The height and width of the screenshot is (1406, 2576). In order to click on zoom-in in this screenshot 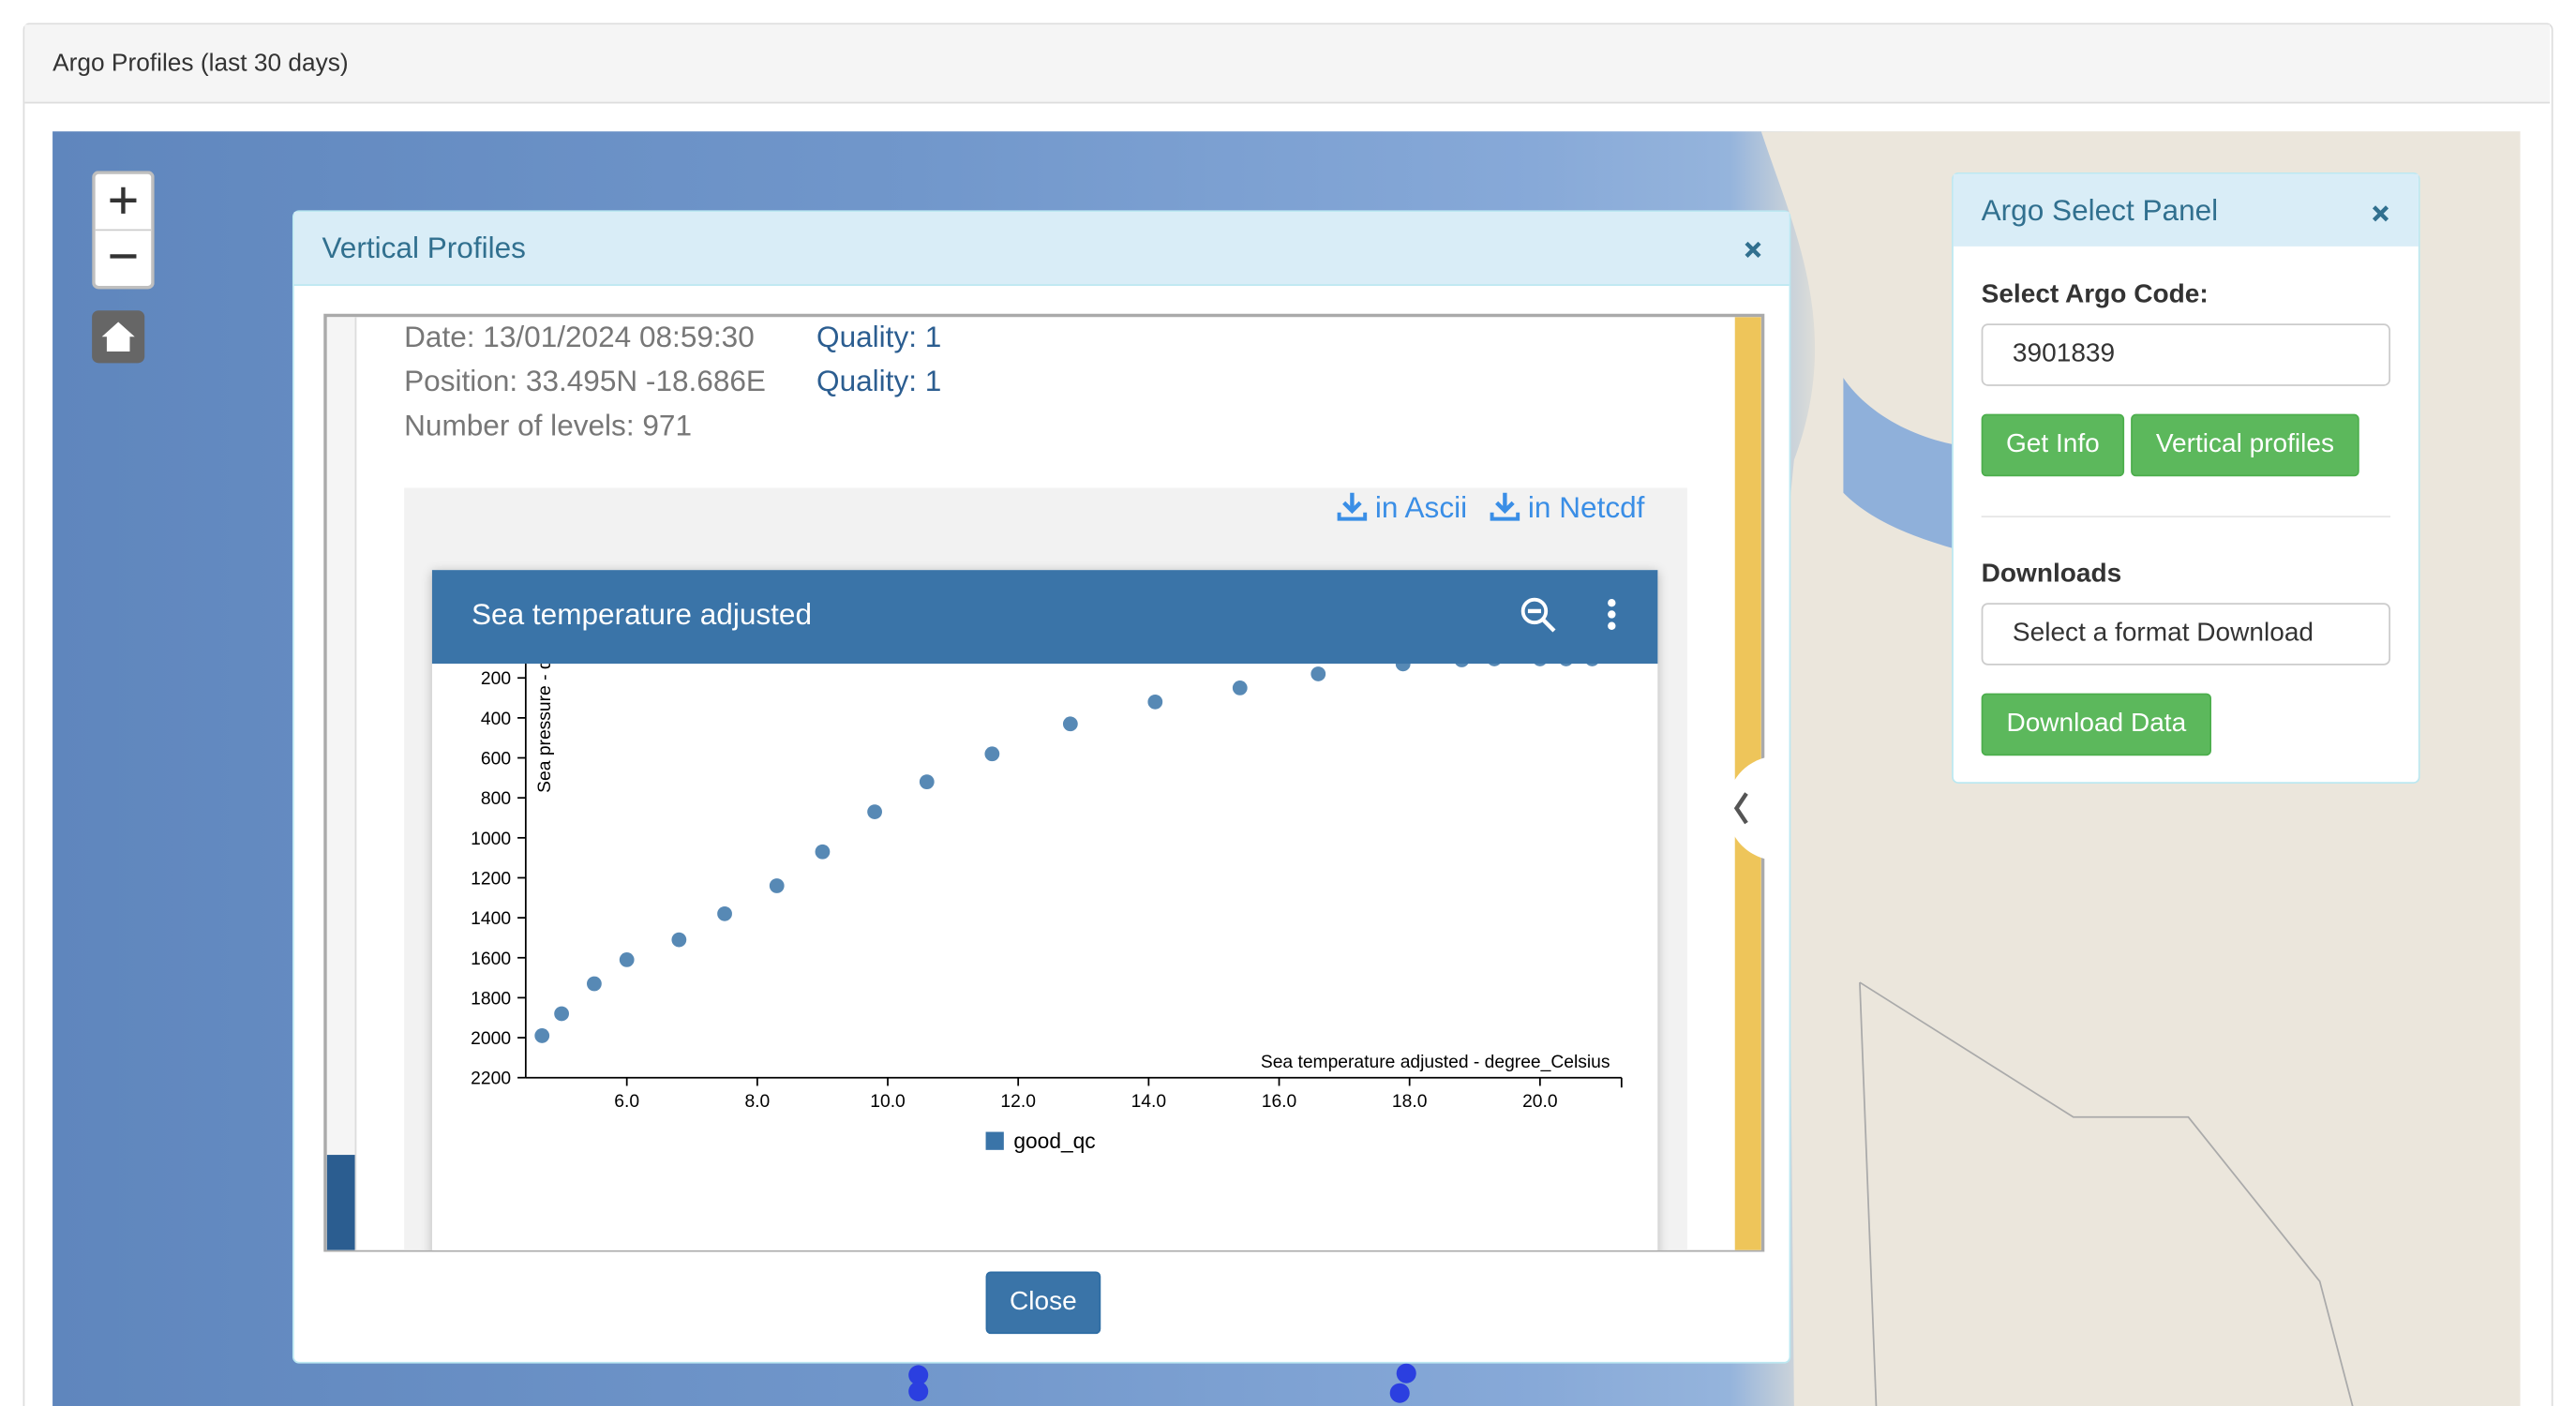, I will do `click(123, 200)`.